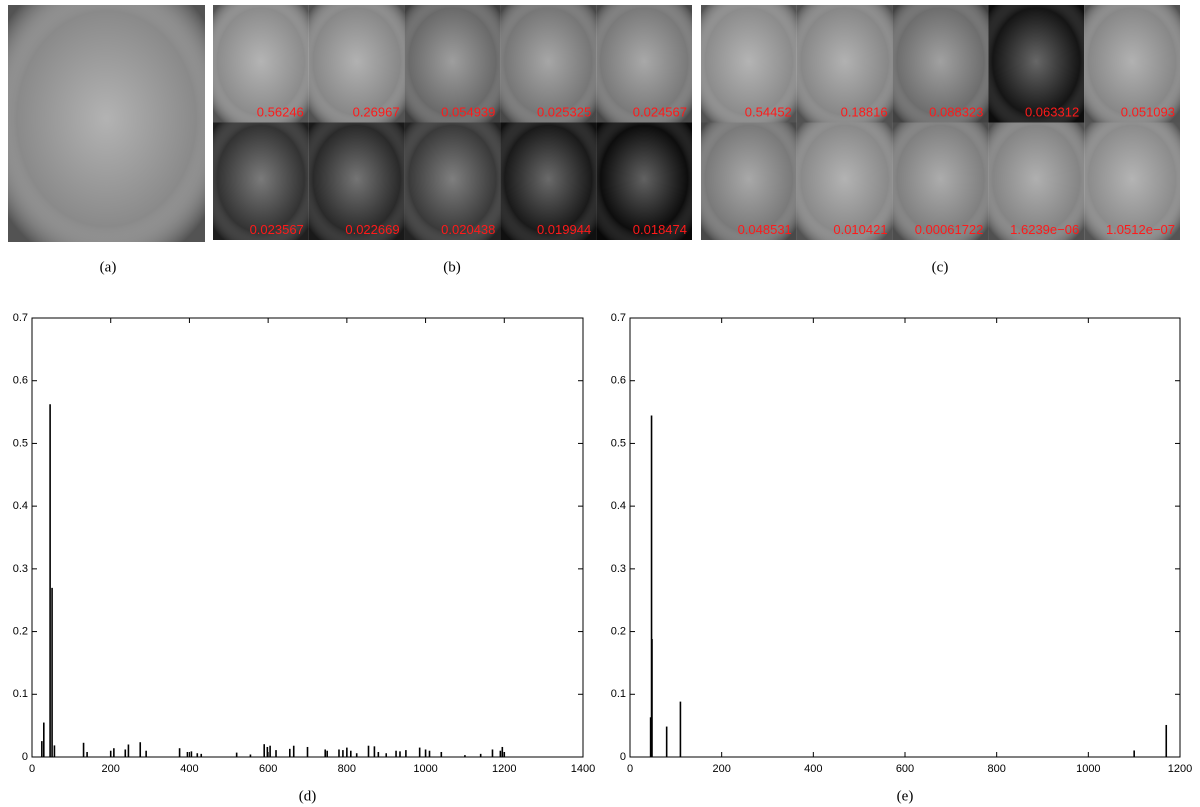 This screenshot has width=1200, height=807. Describe the element at coordinates (277, 229) in the screenshot. I see `coefficient-label: 0.023567` at that location.